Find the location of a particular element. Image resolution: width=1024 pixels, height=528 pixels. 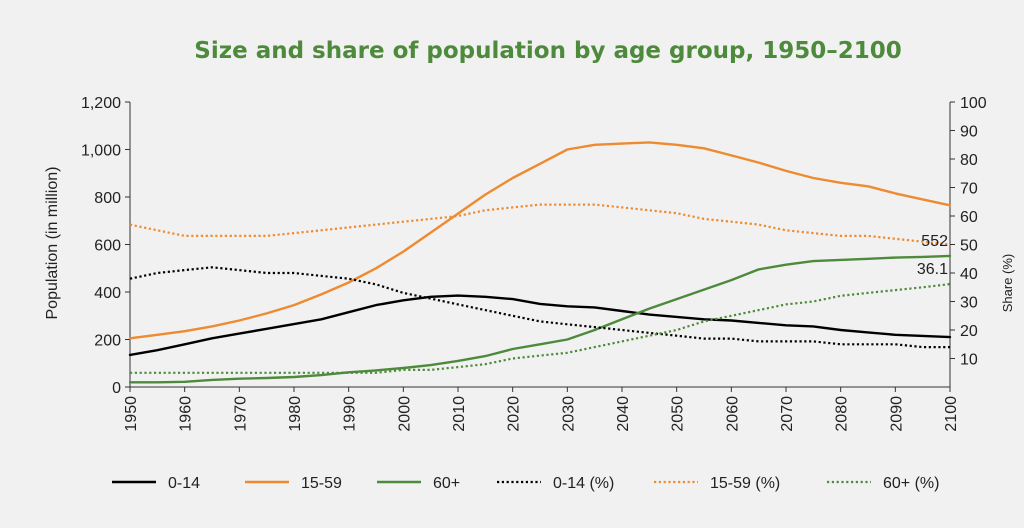

legend-label-15-59: 15-59 is located at coordinates (321, 483).